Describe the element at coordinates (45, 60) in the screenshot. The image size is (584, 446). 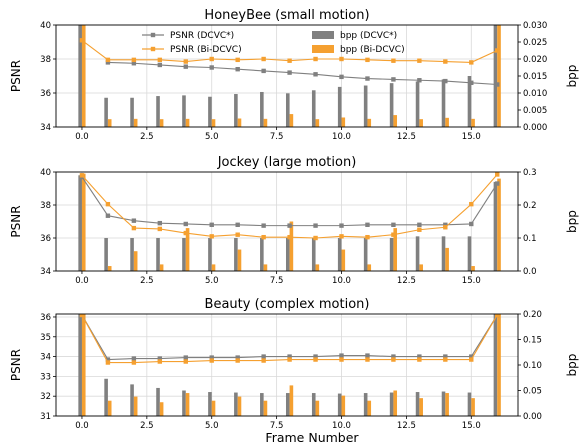
I see `y-tick-label-left: 38` at that location.